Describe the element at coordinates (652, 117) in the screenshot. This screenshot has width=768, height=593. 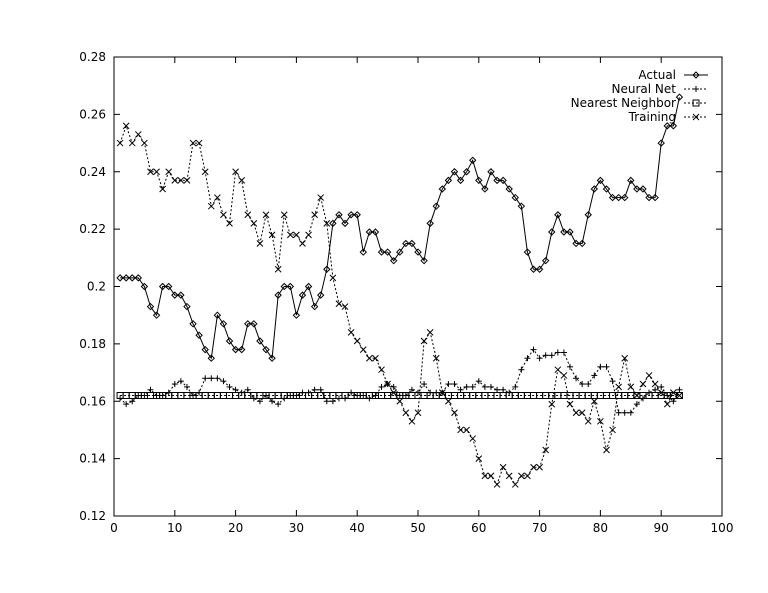
I see `legend-label: Training` at that location.